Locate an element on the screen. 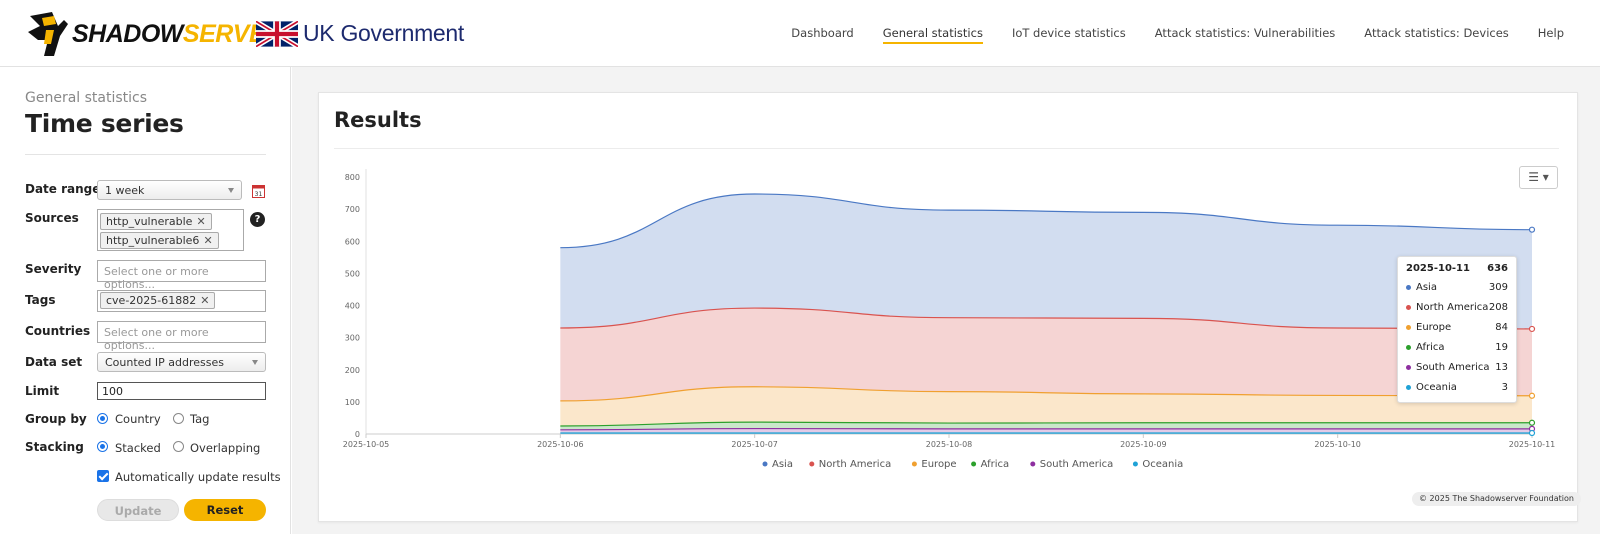 This screenshot has width=1600, height=534. legend-label-oceania: Oceania is located at coordinates (1162, 464).